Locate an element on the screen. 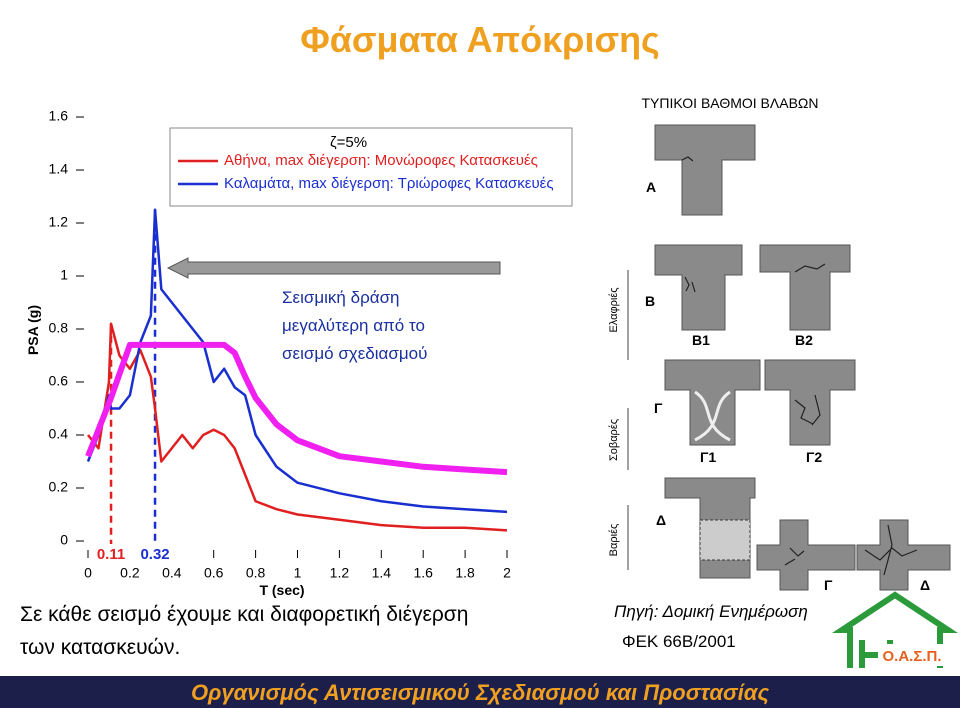 This screenshot has height=708, width=960. grade-label: Β is located at coordinates (650, 301).